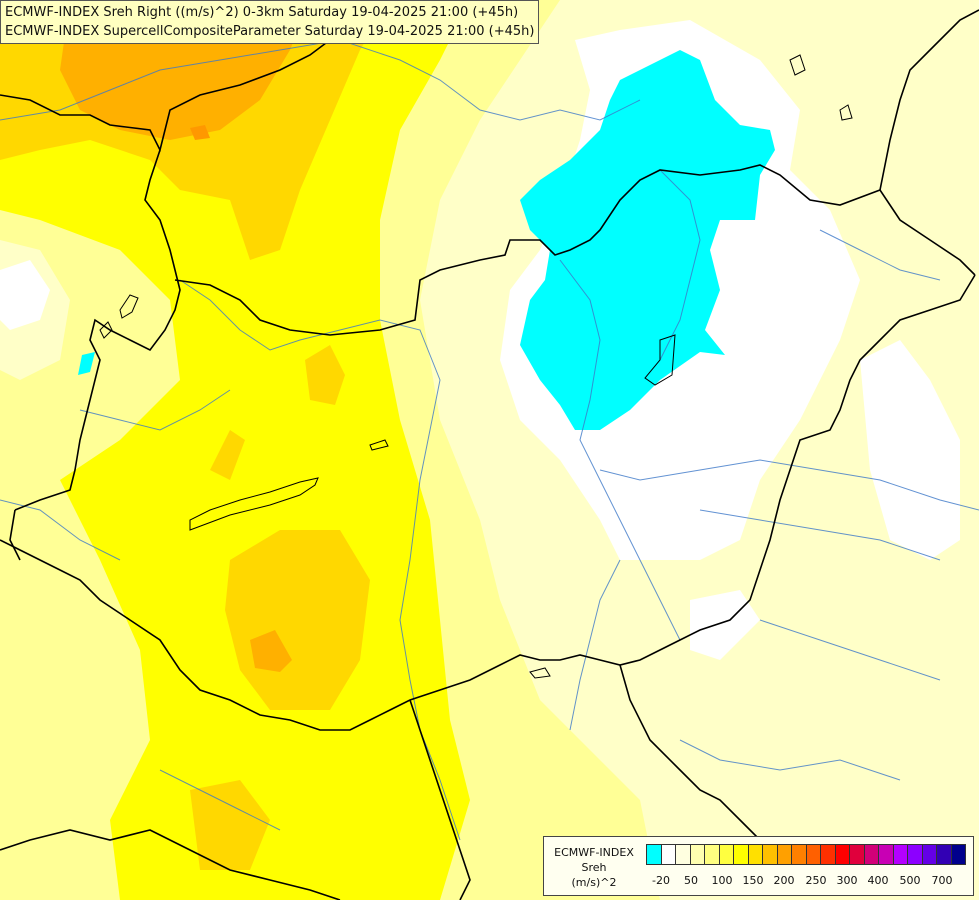  Describe the element at coordinates (230, 825) in the screenshot. I see `field-gold-sw` at that location.